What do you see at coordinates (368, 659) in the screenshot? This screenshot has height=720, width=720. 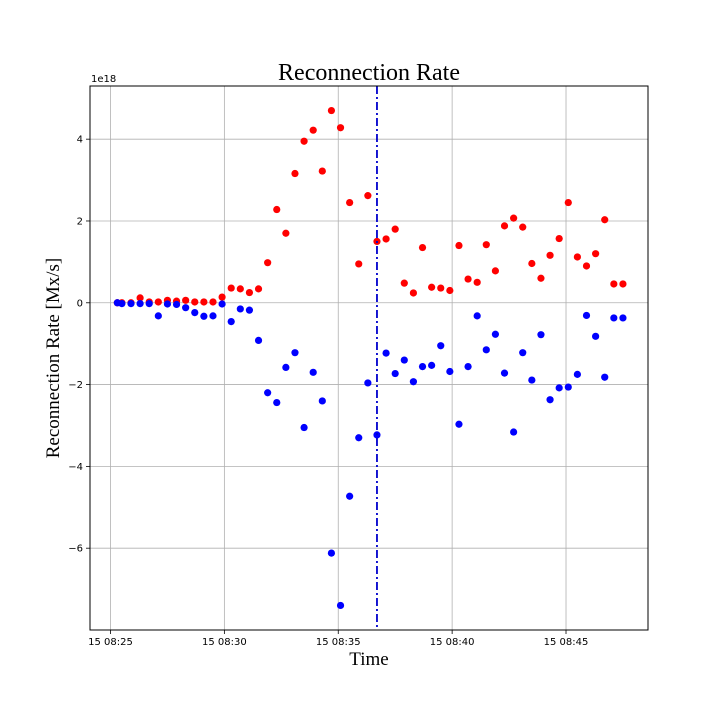 I see `x-axis-label: Time` at bounding box center [368, 659].